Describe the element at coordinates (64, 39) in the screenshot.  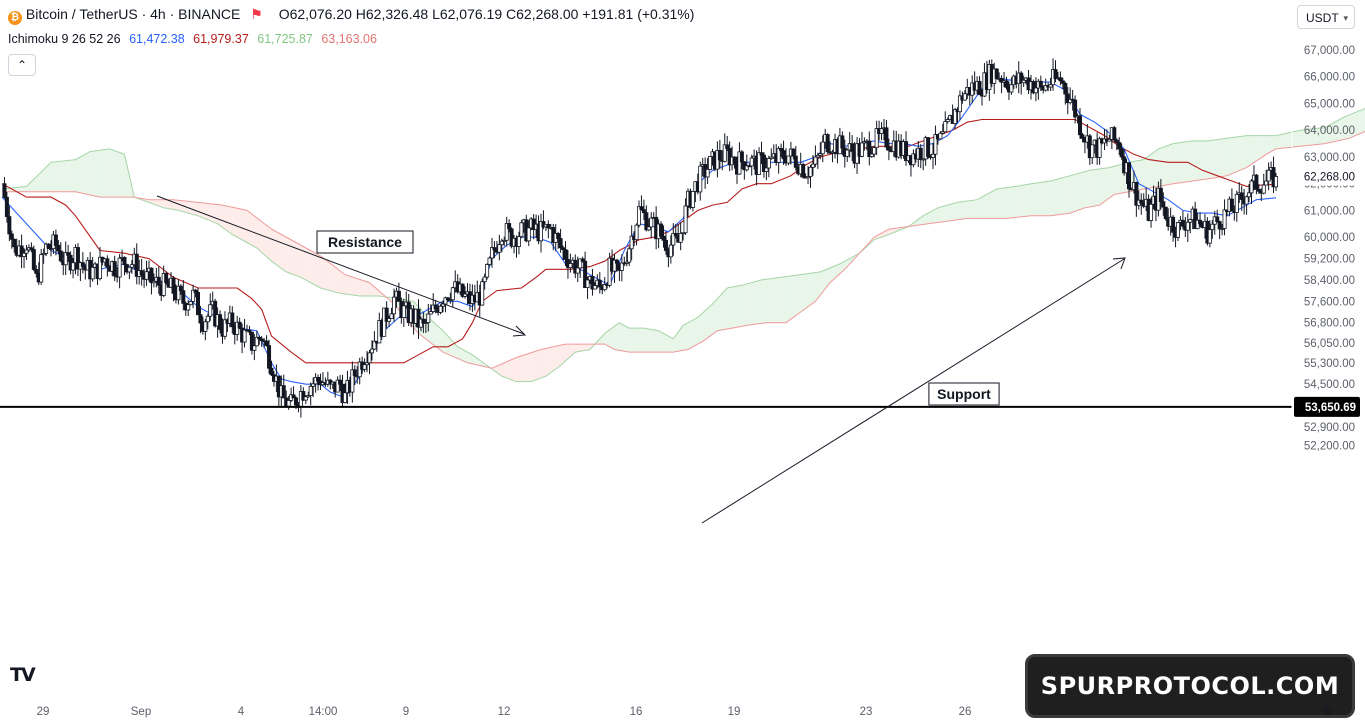
I see `indicator-name: Ichimoku 9 26 52 26` at that location.